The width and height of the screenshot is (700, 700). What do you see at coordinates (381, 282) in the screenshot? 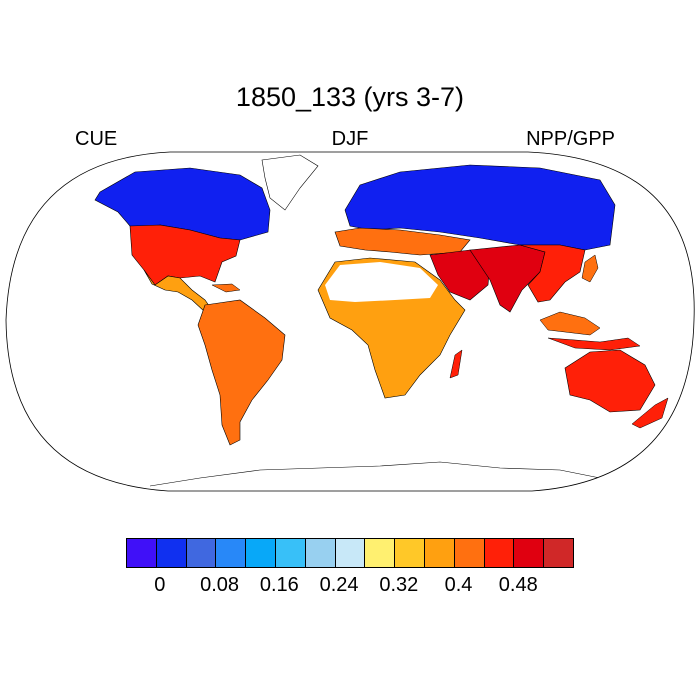
I see `sahara-desert` at bounding box center [381, 282].